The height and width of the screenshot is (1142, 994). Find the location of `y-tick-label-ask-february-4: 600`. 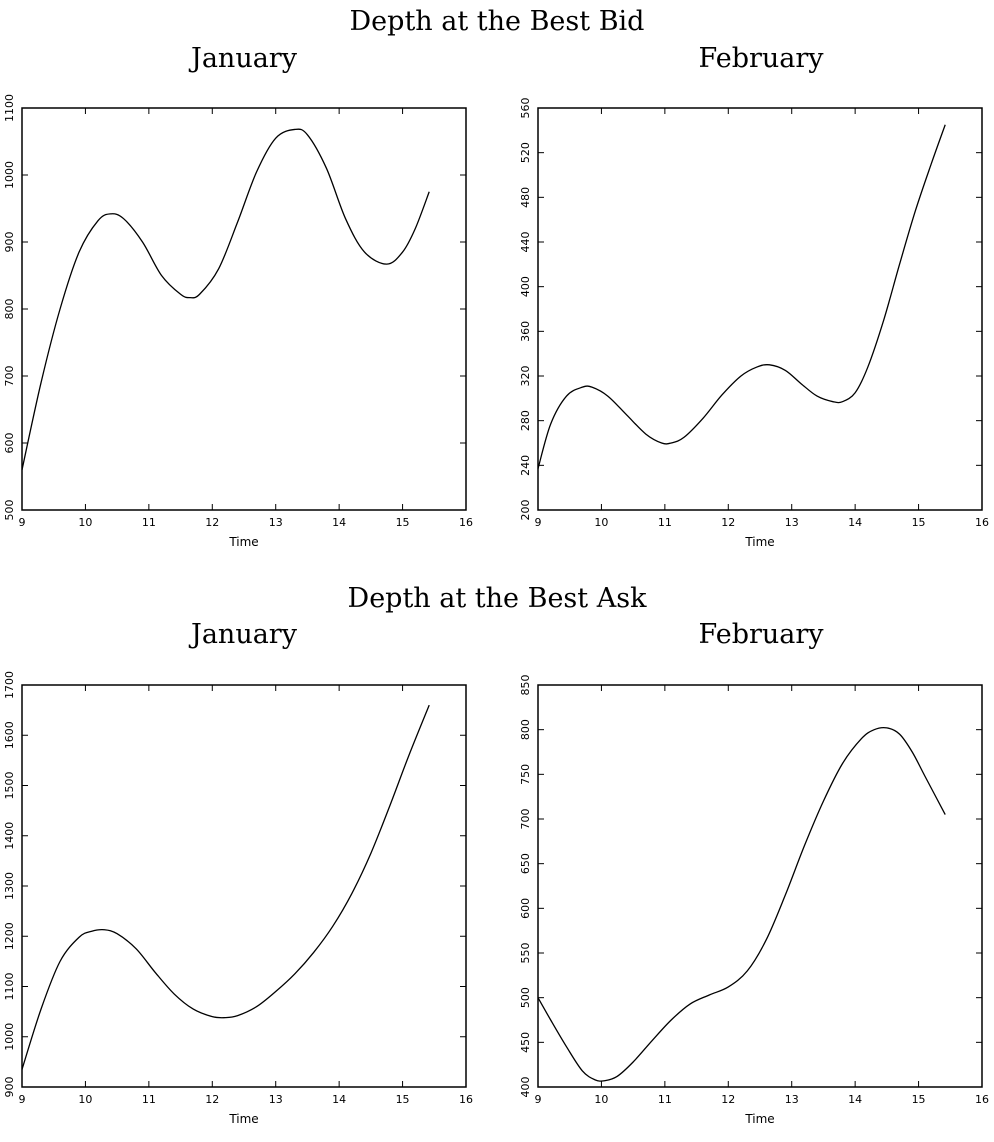

y-tick-label-ask-february-4: 600 is located at coordinates (525, 908).